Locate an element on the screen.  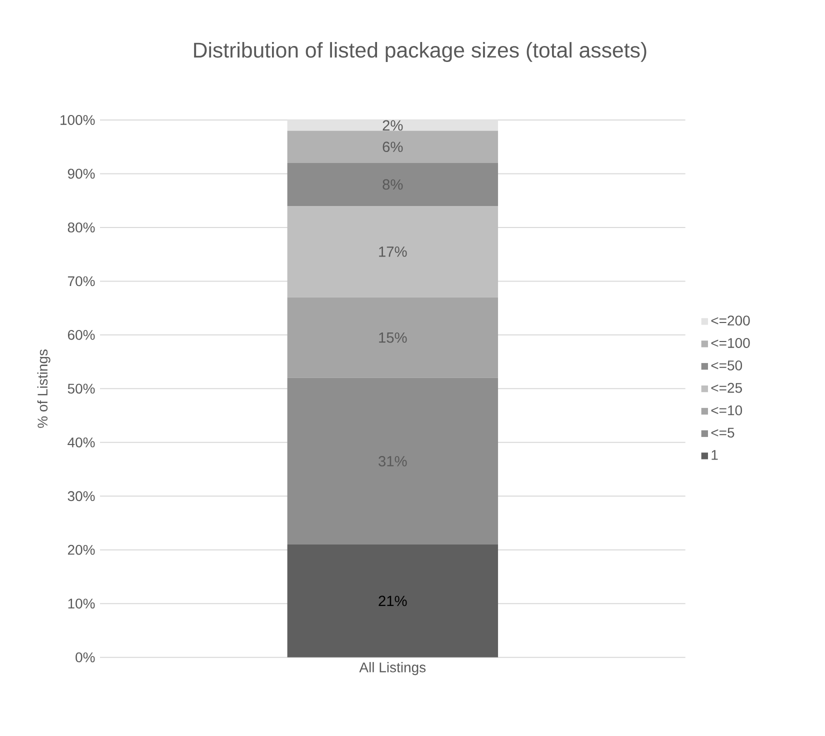
data-label: 15% is located at coordinates (393, 337).